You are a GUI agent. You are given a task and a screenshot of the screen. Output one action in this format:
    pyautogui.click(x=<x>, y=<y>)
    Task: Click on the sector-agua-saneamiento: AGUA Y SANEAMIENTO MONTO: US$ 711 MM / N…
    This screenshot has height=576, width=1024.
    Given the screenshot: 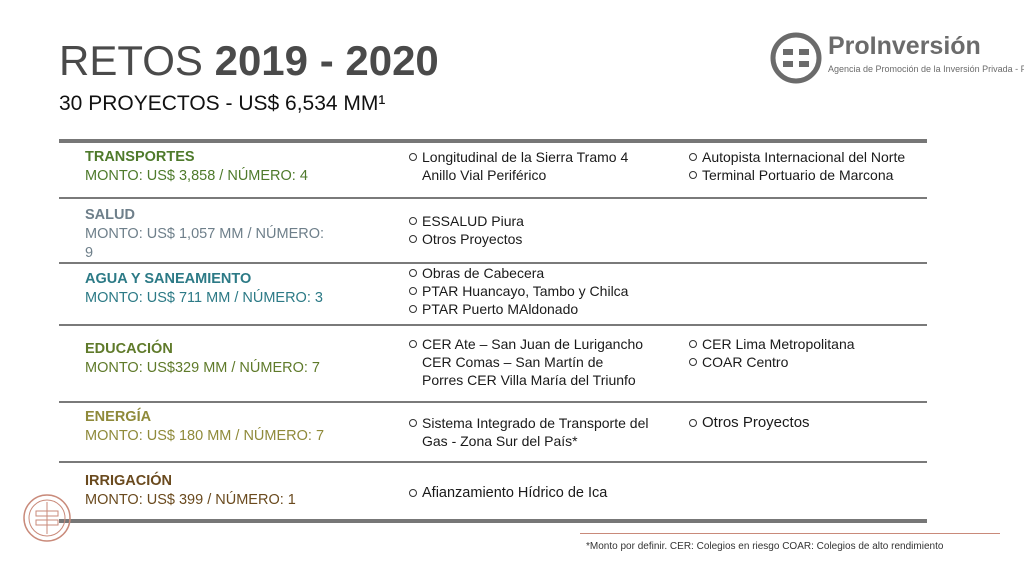 What is the action you would take?
    pyautogui.click(x=205, y=289)
    